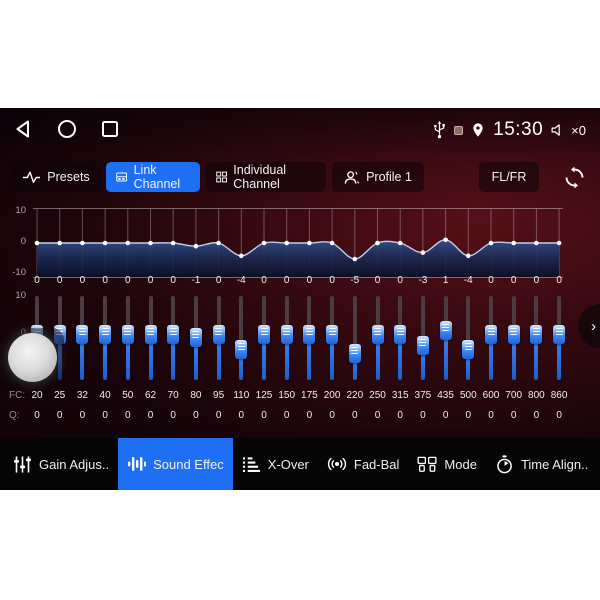 The height and width of the screenshot is (600, 600). What do you see at coordinates (56, 177) in the screenshot?
I see `presets-button: Presets` at bounding box center [56, 177].